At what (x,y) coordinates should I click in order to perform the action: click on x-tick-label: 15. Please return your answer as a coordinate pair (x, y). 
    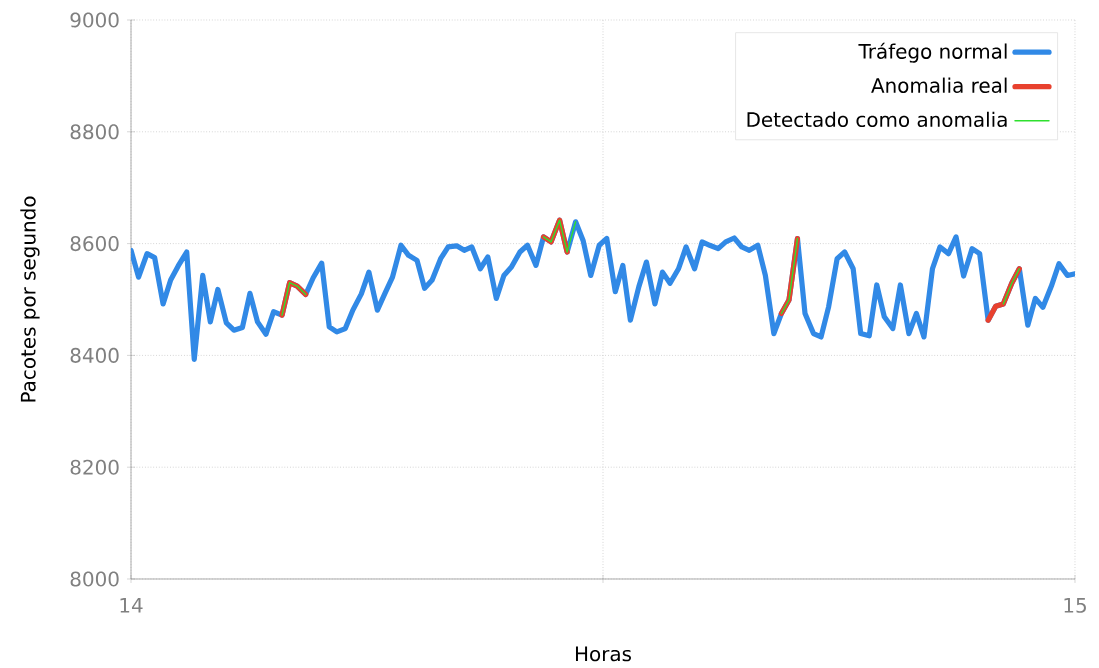
    Looking at the image, I should click on (1075, 605).